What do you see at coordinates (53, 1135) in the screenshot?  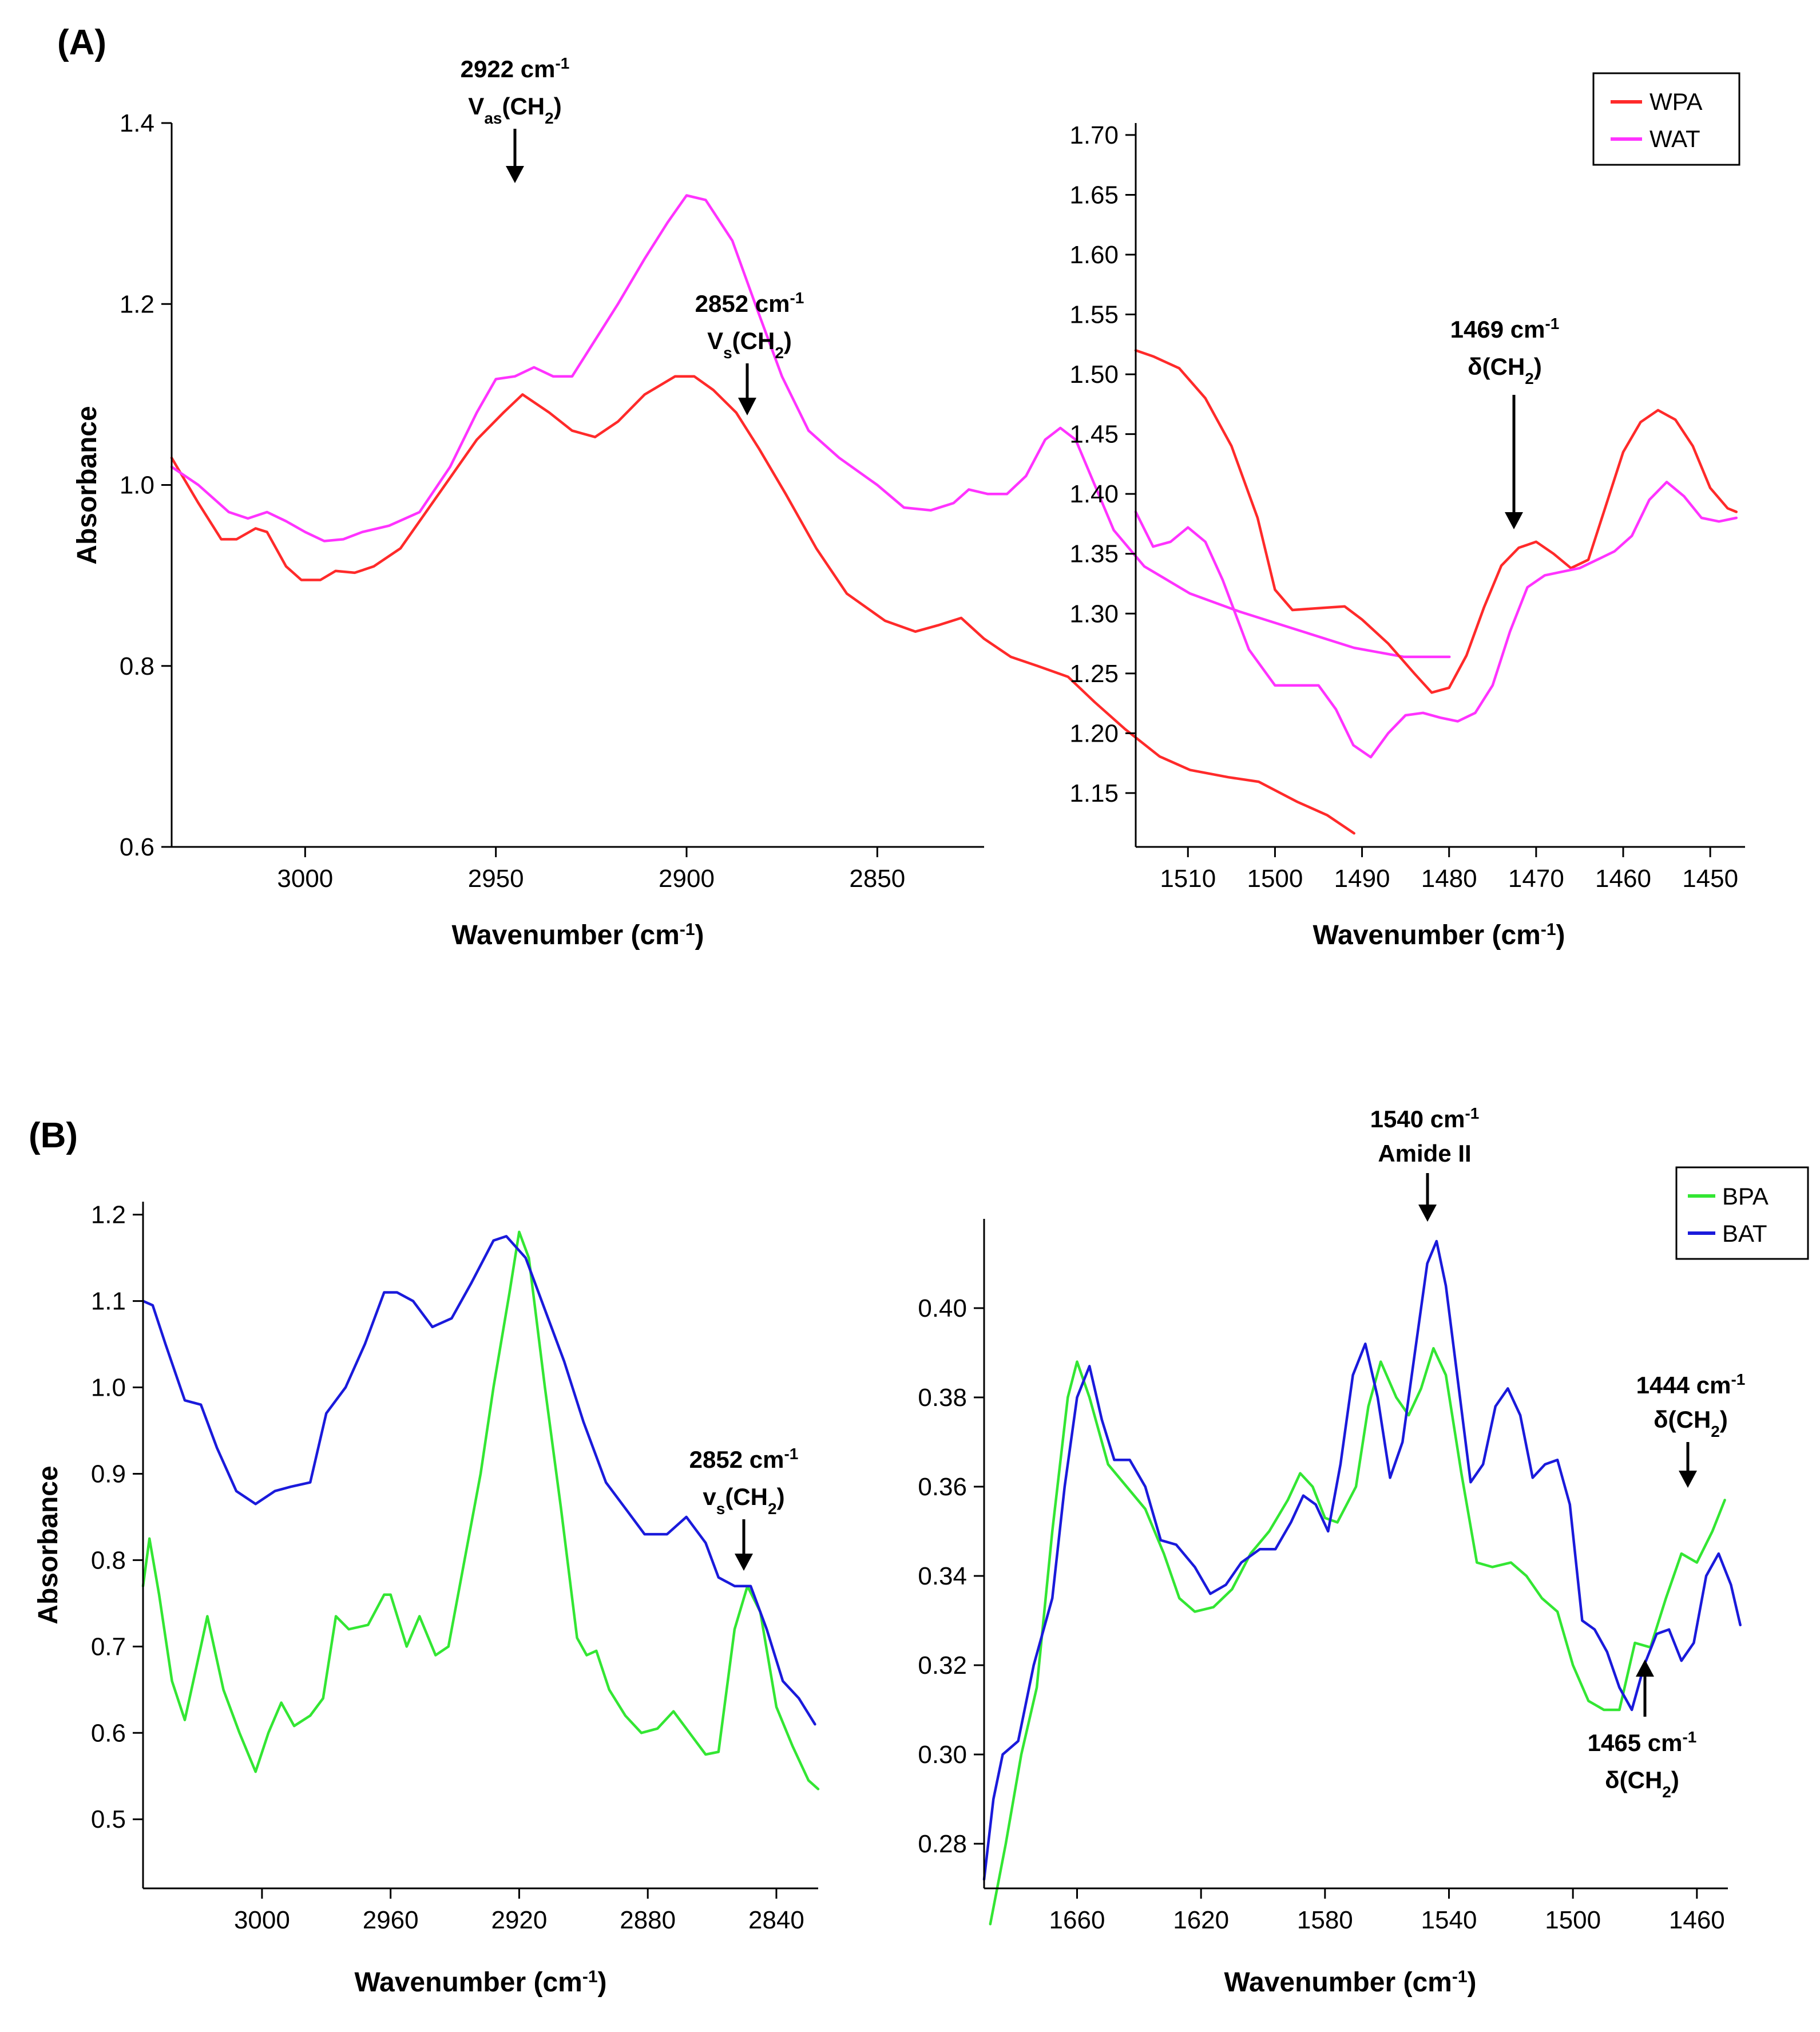 I see `panel-label-b: (B)` at bounding box center [53, 1135].